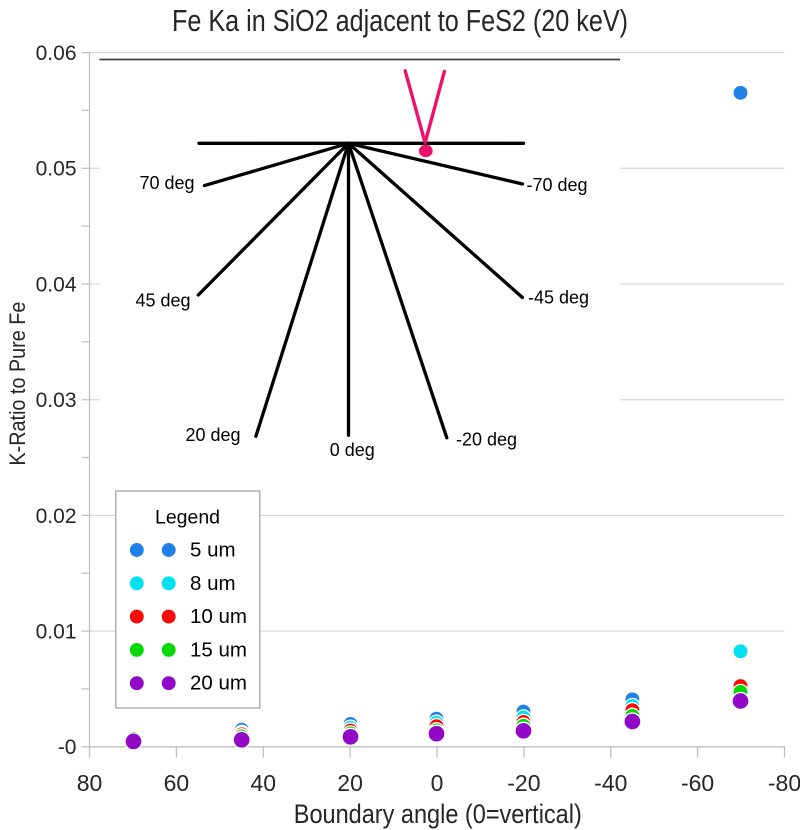 Image resolution: width=800 pixels, height=830 pixels. What do you see at coordinates (697, 783) in the screenshot?
I see `svg-text: -60` at bounding box center [697, 783].